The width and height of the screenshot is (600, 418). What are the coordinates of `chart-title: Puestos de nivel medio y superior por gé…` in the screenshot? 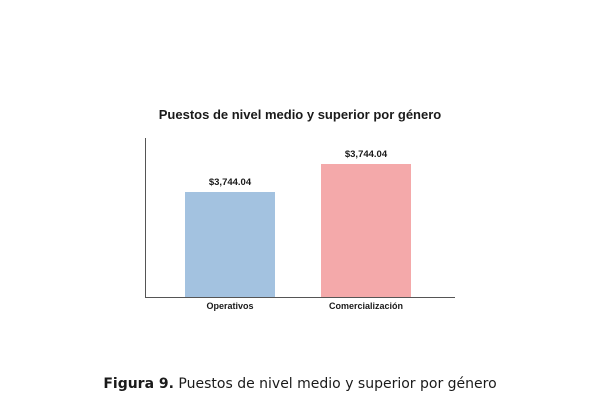 It's located at (300, 114).